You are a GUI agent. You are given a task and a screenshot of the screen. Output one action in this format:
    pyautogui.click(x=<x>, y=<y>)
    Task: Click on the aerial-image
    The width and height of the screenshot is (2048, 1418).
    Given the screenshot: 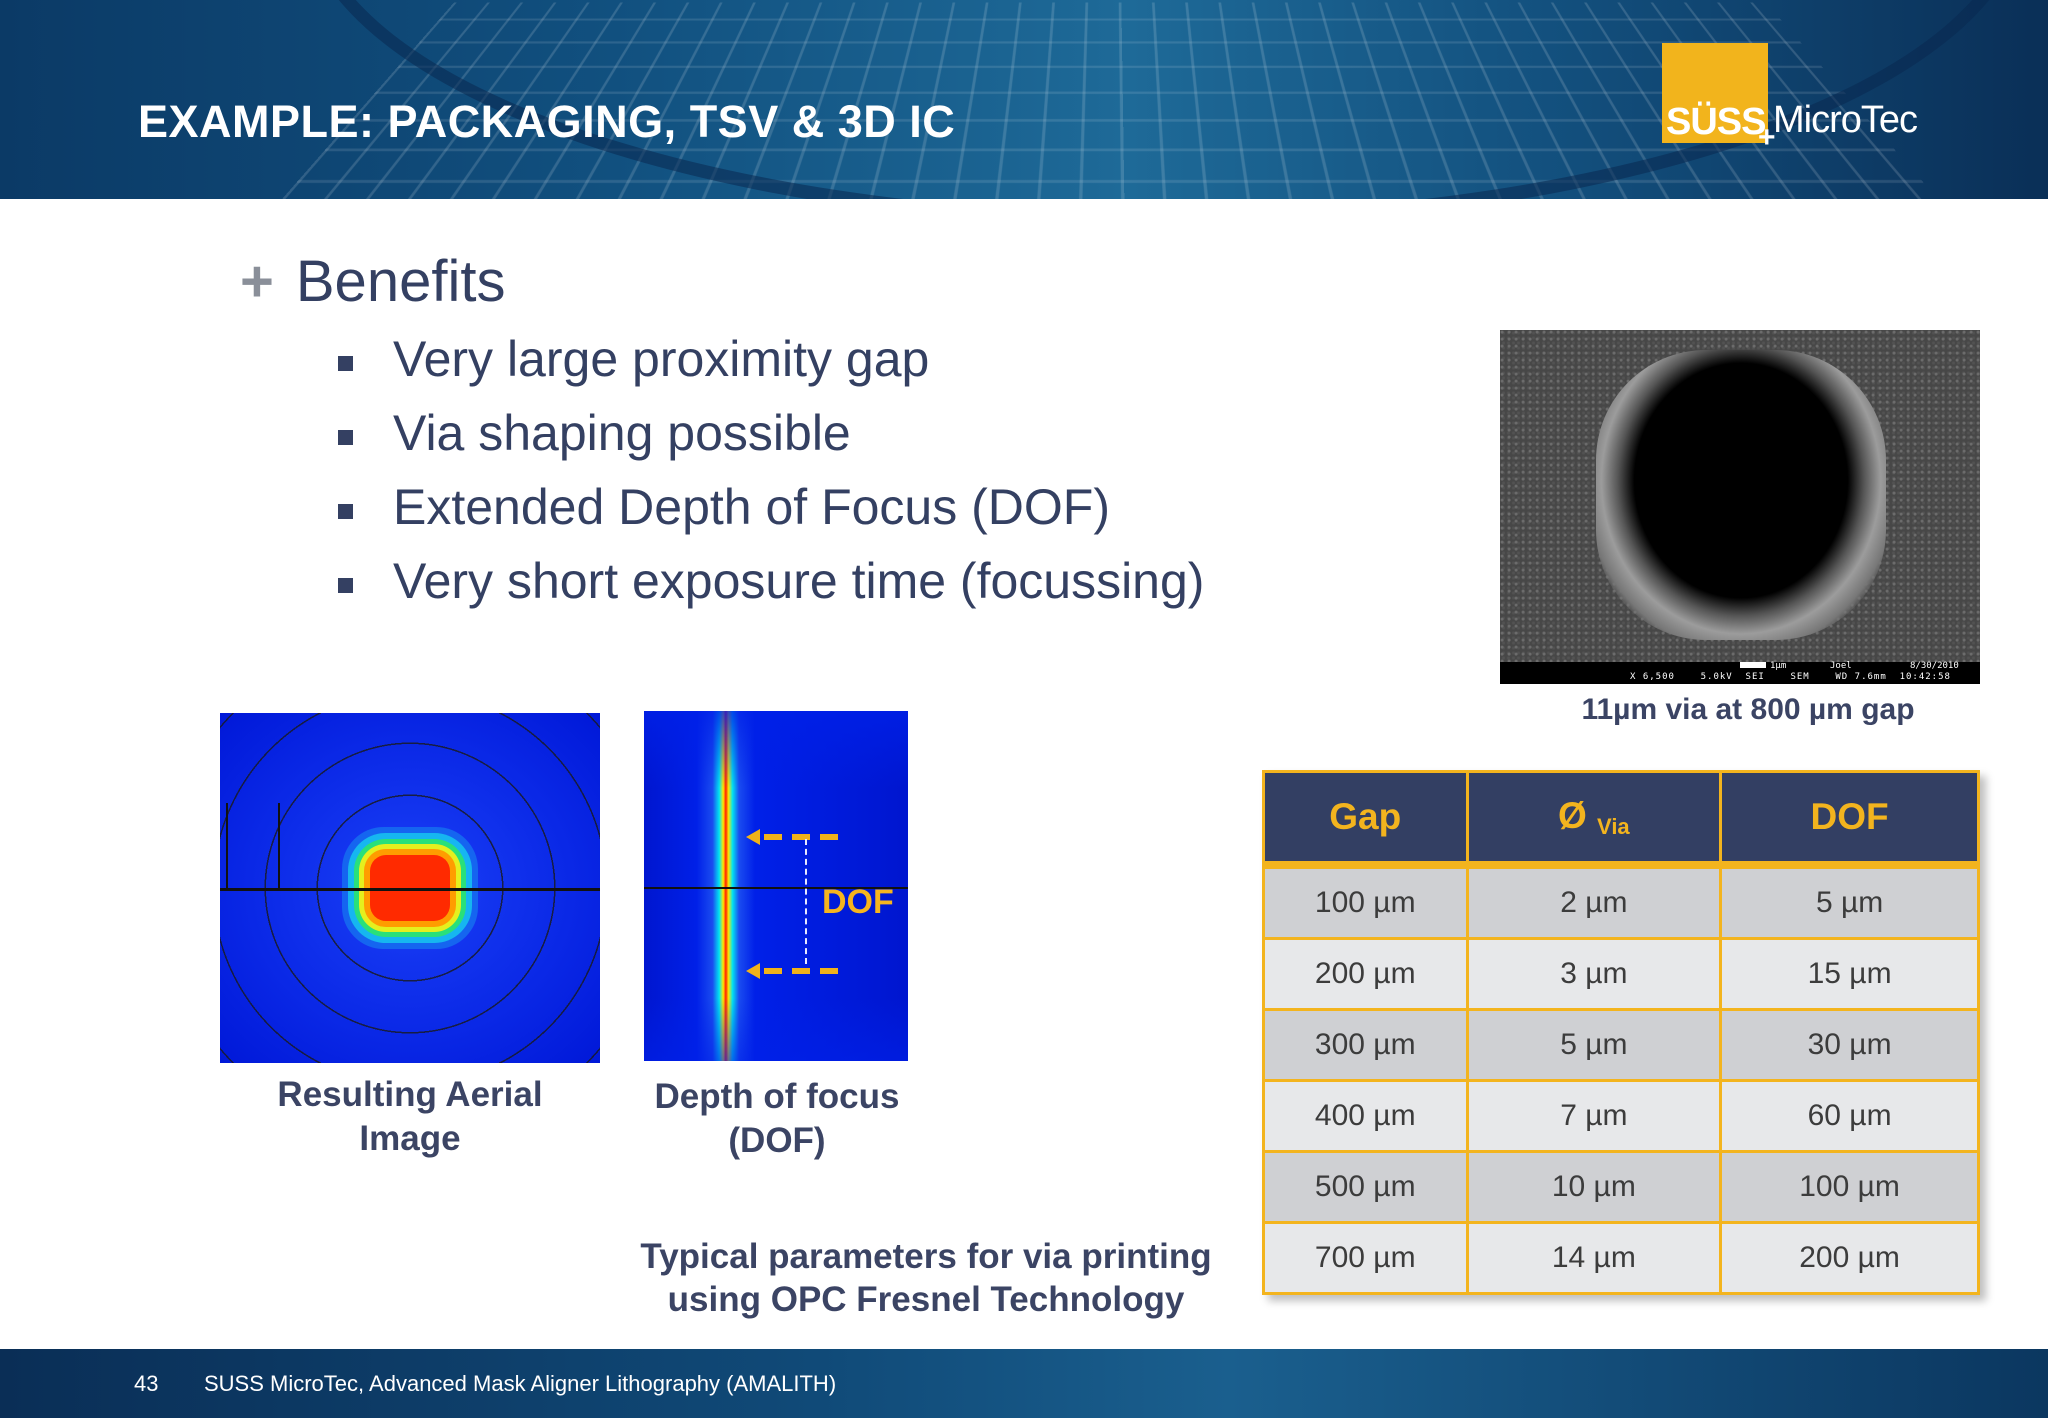 What is the action you would take?
    pyautogui.click(x=410, y=888)
    